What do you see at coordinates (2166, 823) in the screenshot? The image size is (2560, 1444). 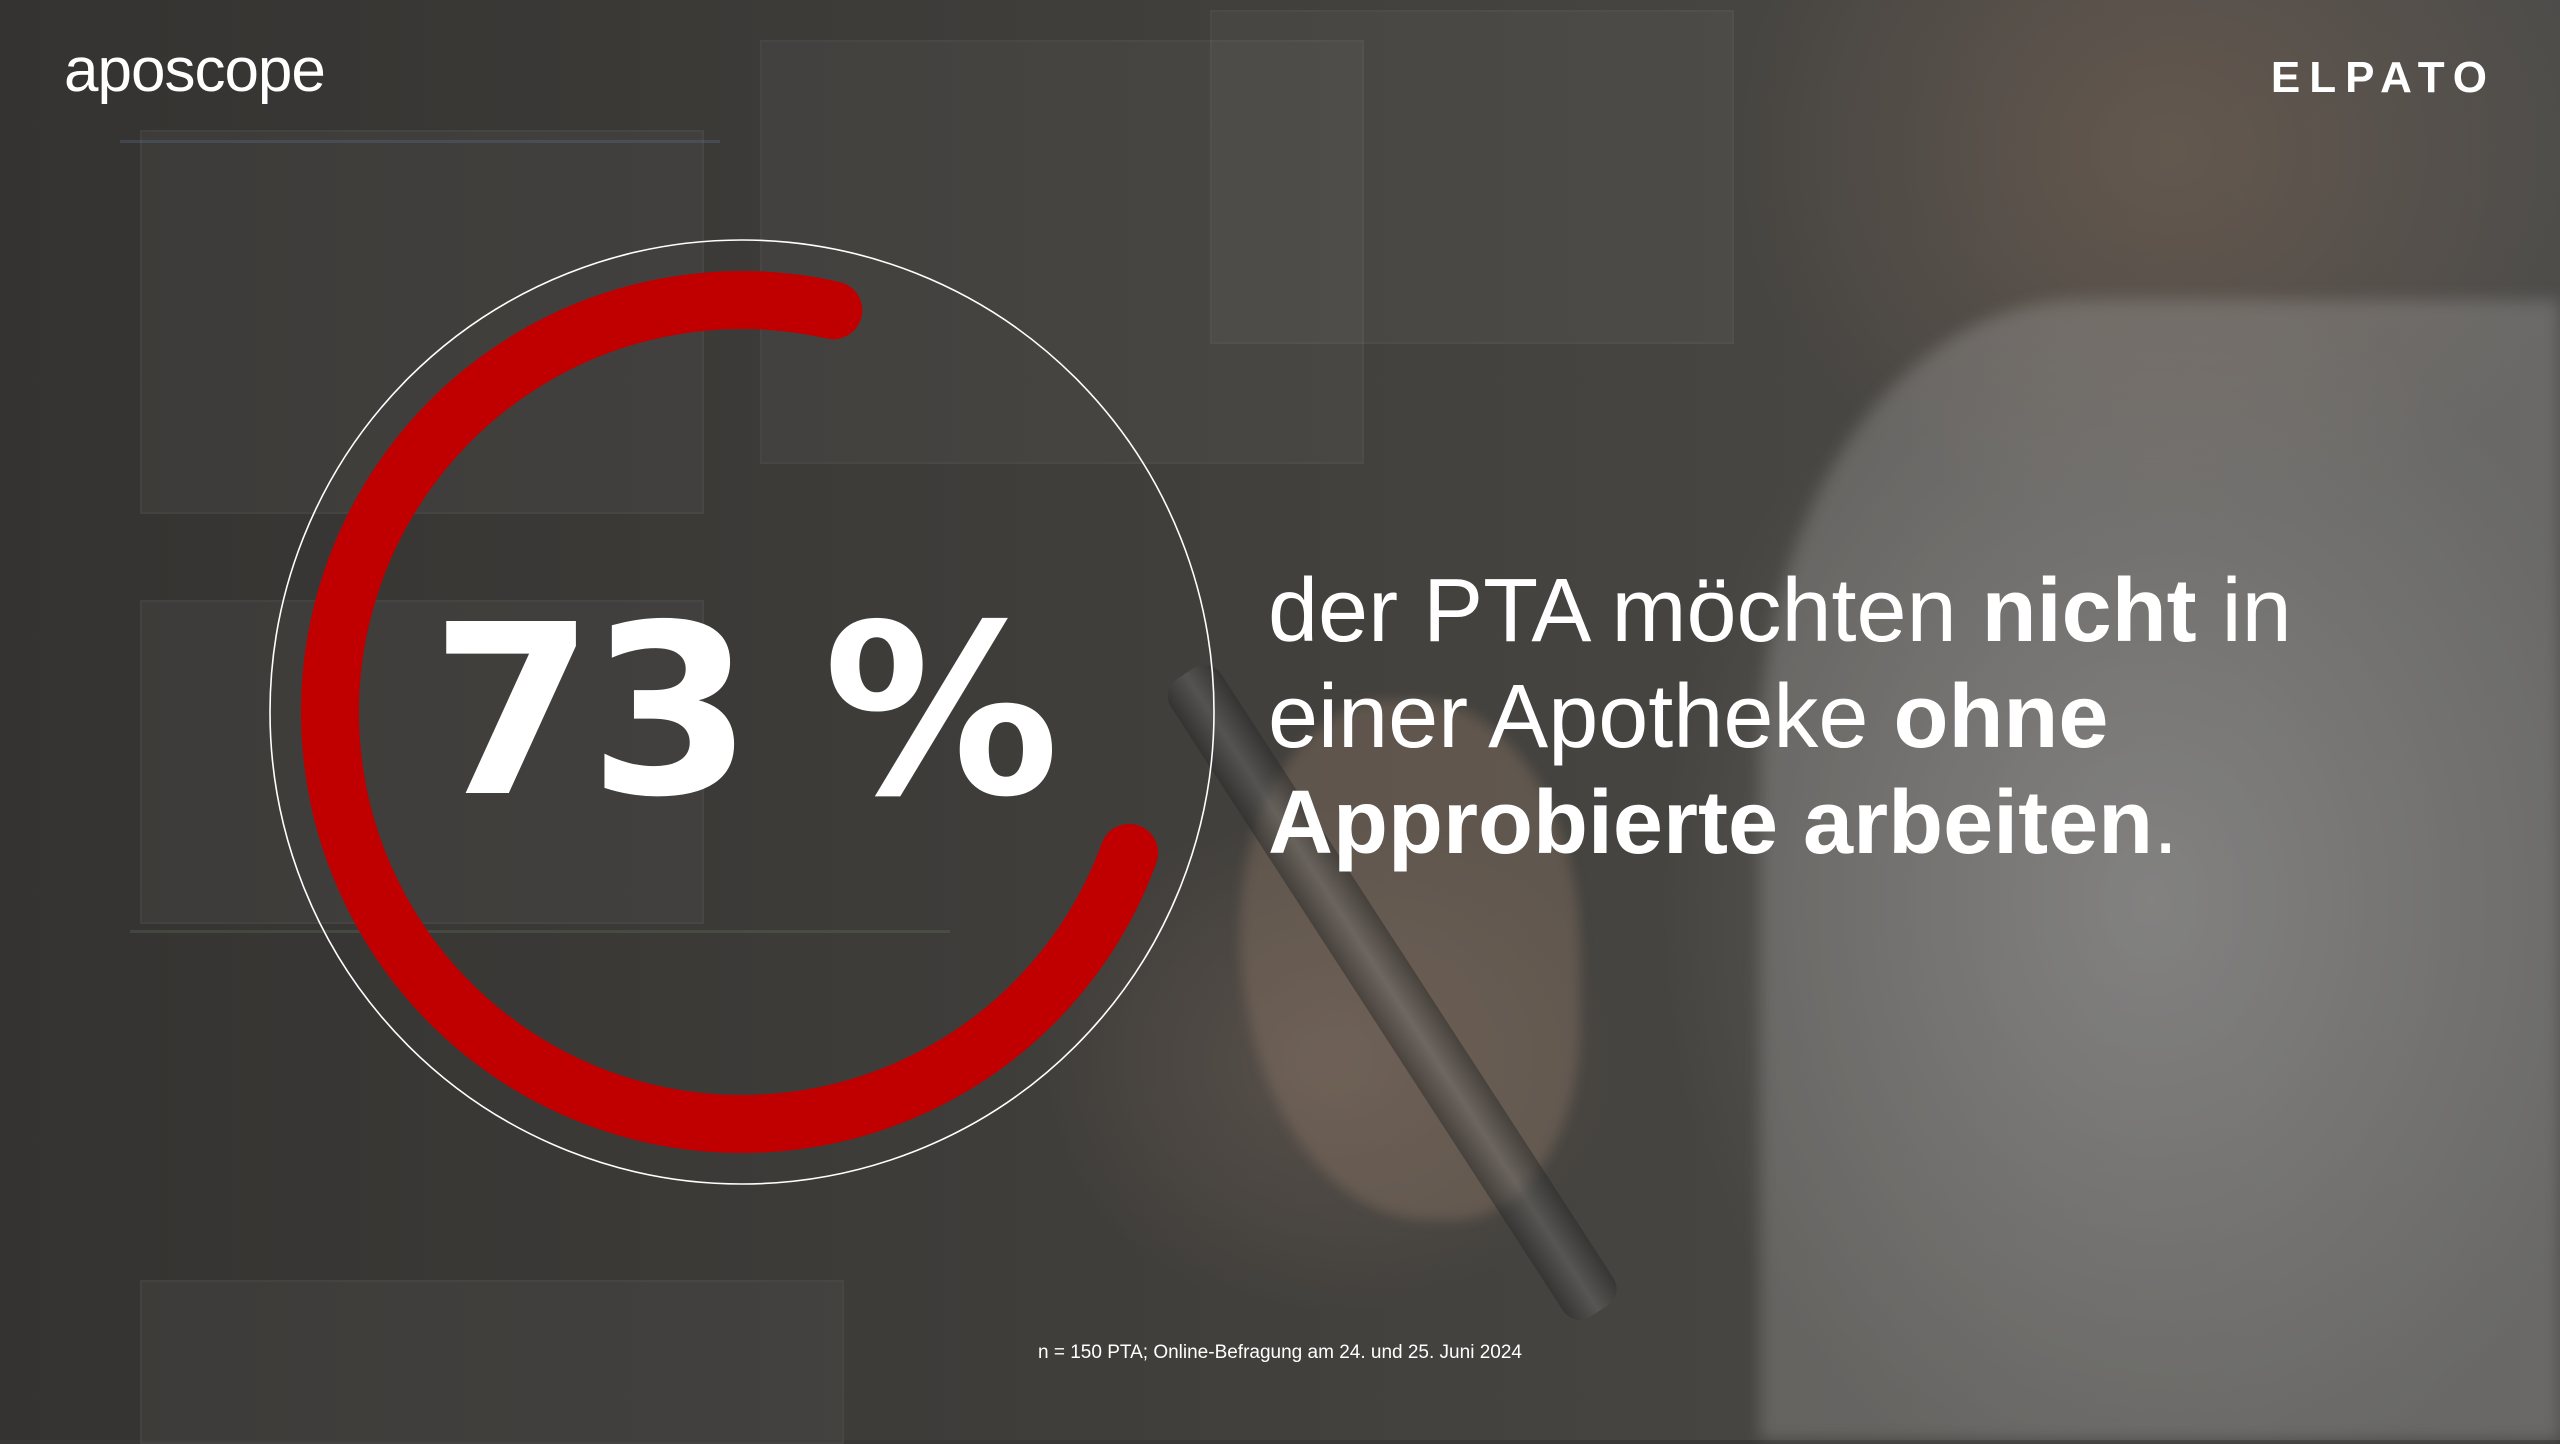 I see `headline-part-5: .` at bounding box center [2166, 823].